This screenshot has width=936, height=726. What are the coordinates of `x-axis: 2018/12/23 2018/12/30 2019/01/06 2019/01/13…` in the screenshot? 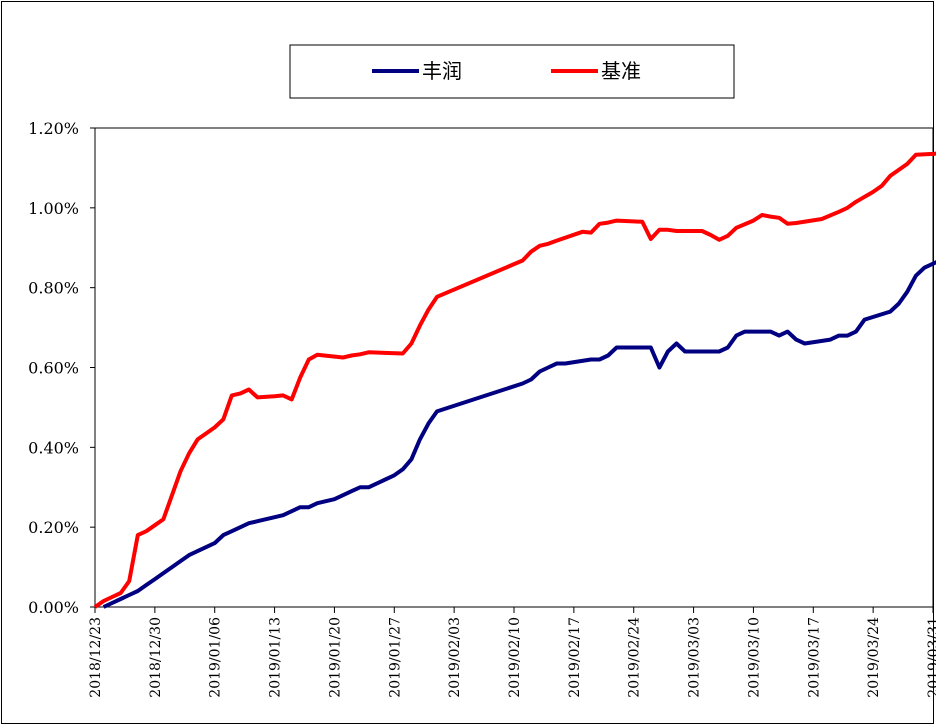 It's located at (512, 652).